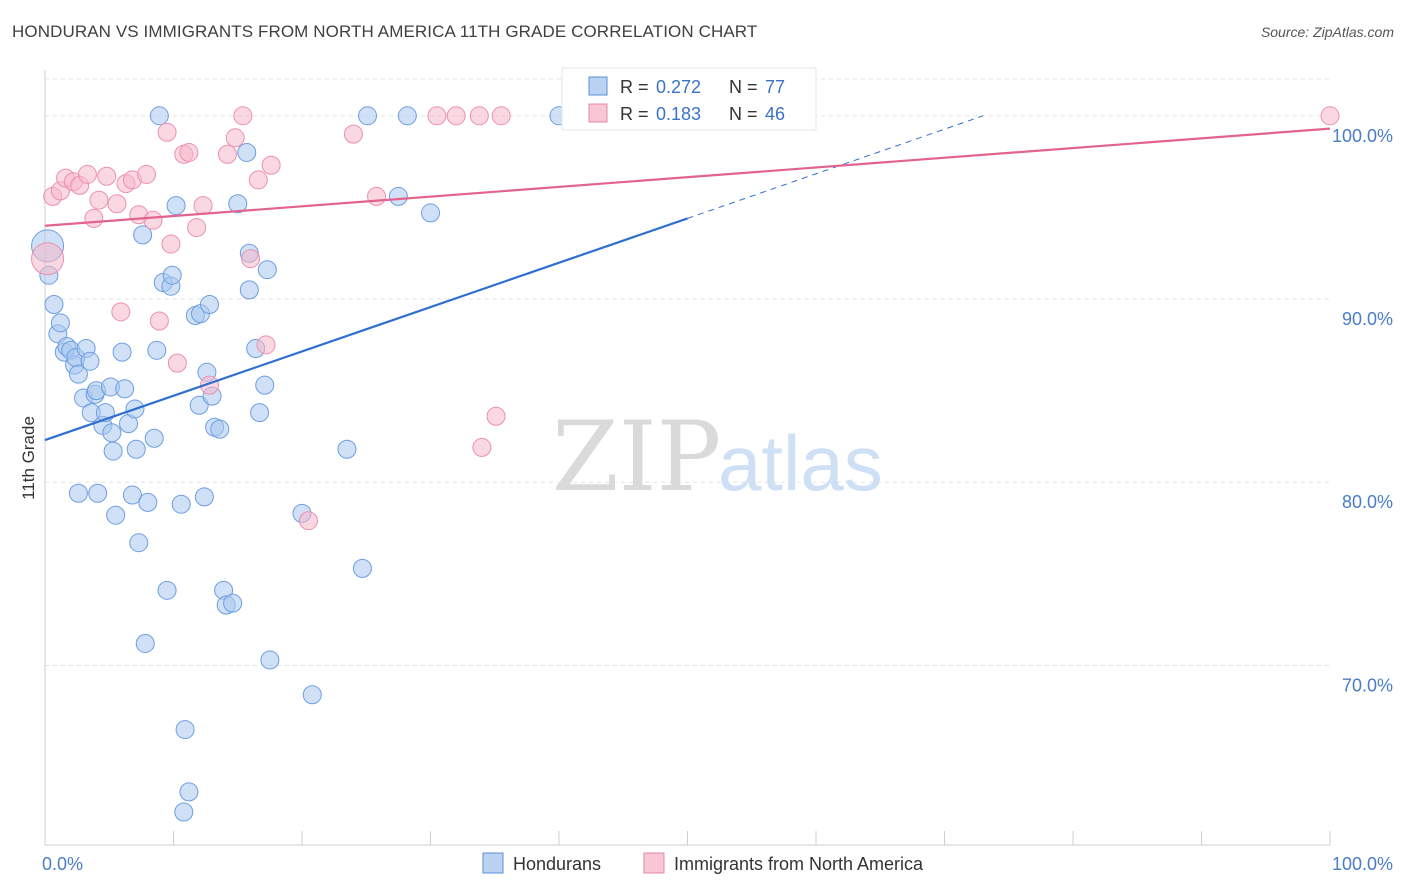  I want to click on y-tick-label: 70.0%, so click(1367, 685).